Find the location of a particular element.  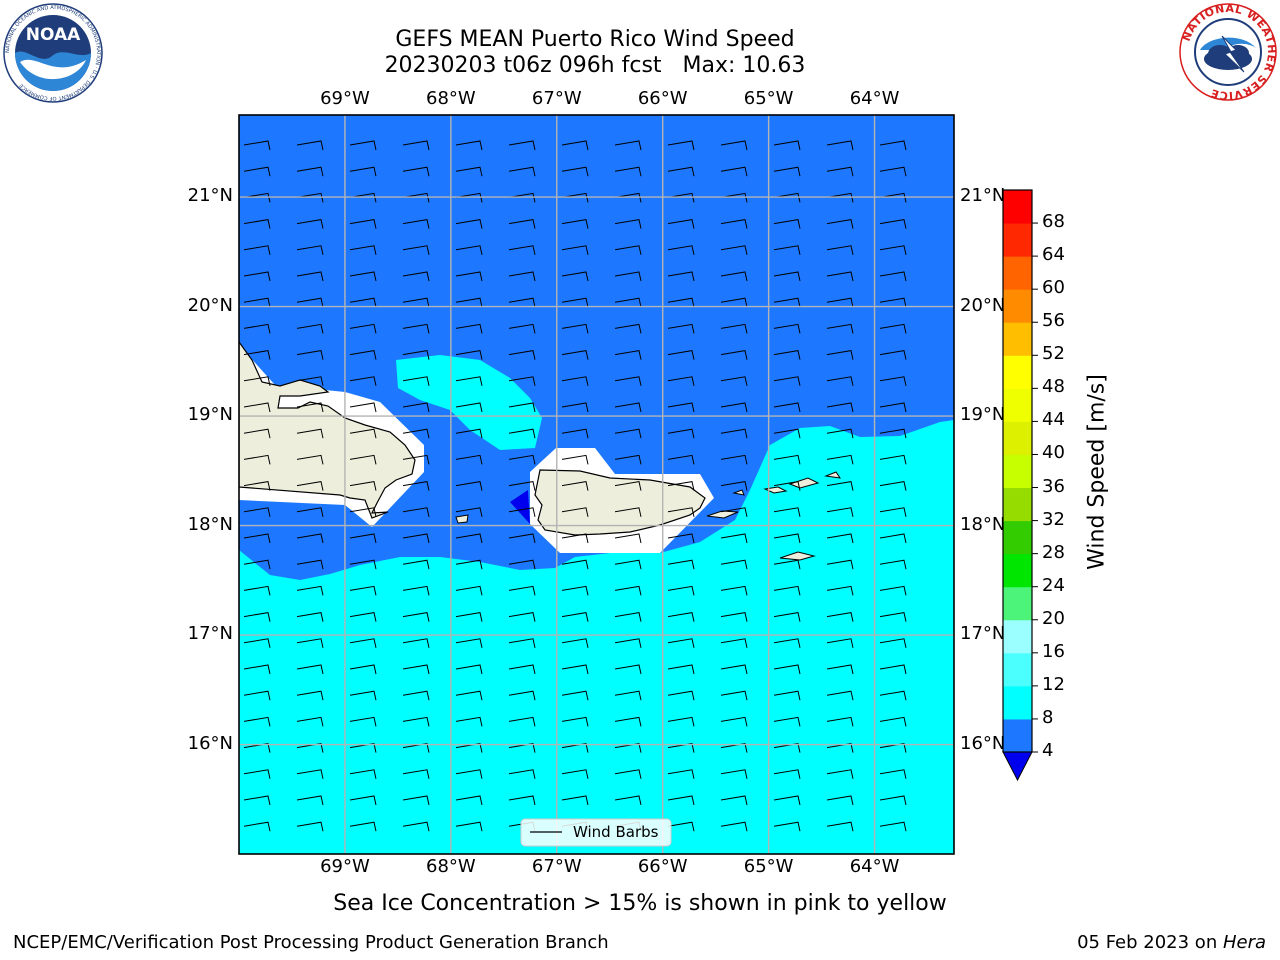

footer-host: Hera is located at coordinates (1244, 942).